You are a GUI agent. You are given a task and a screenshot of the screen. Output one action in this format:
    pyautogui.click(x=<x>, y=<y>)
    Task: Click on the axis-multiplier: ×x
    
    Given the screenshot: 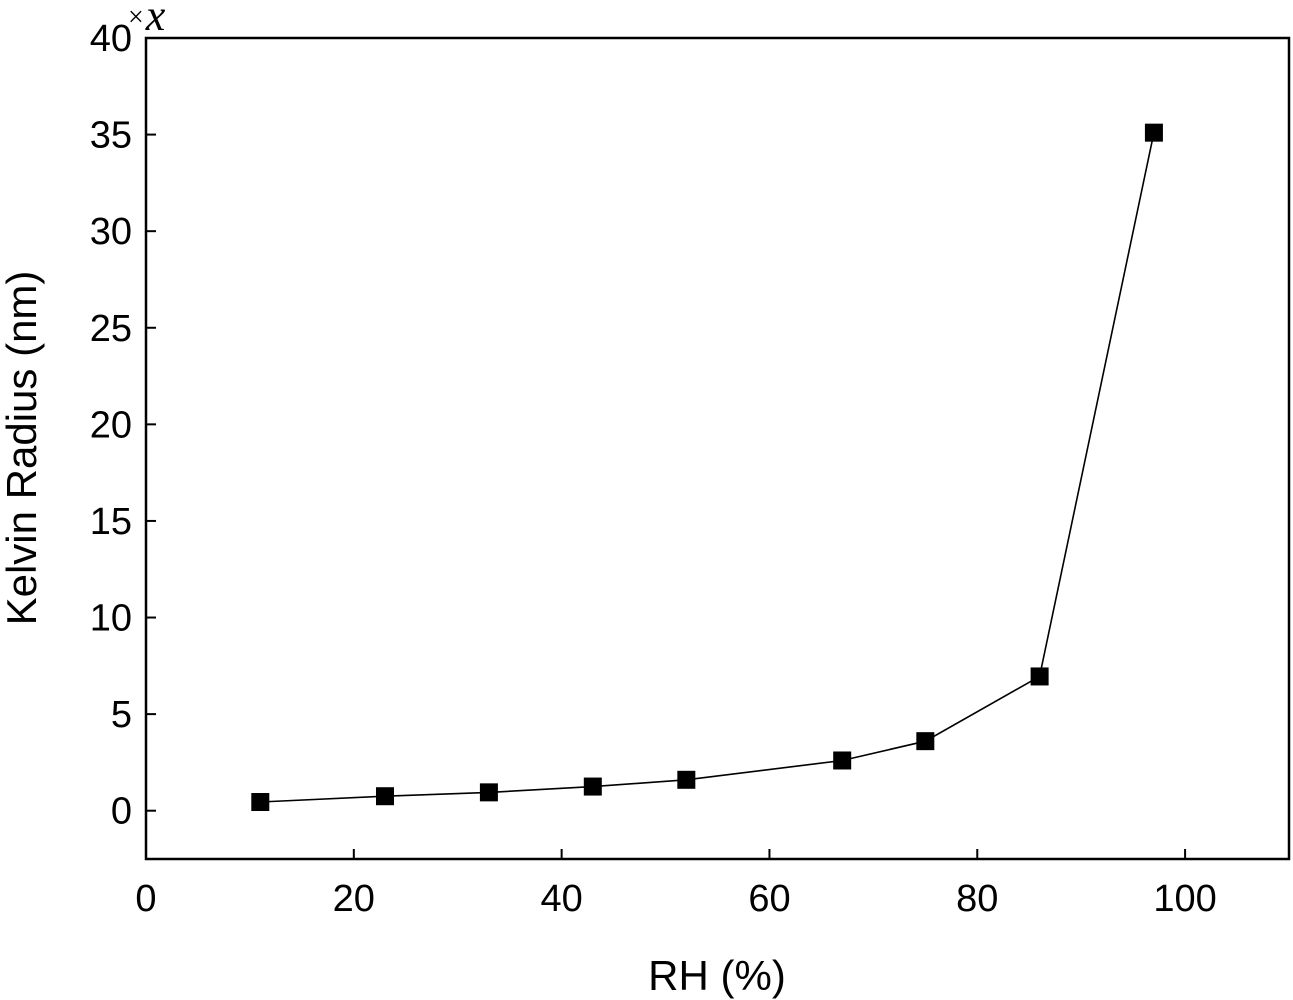 What is the action you would take?
    pyautogui.click(x=147, y=20)
    